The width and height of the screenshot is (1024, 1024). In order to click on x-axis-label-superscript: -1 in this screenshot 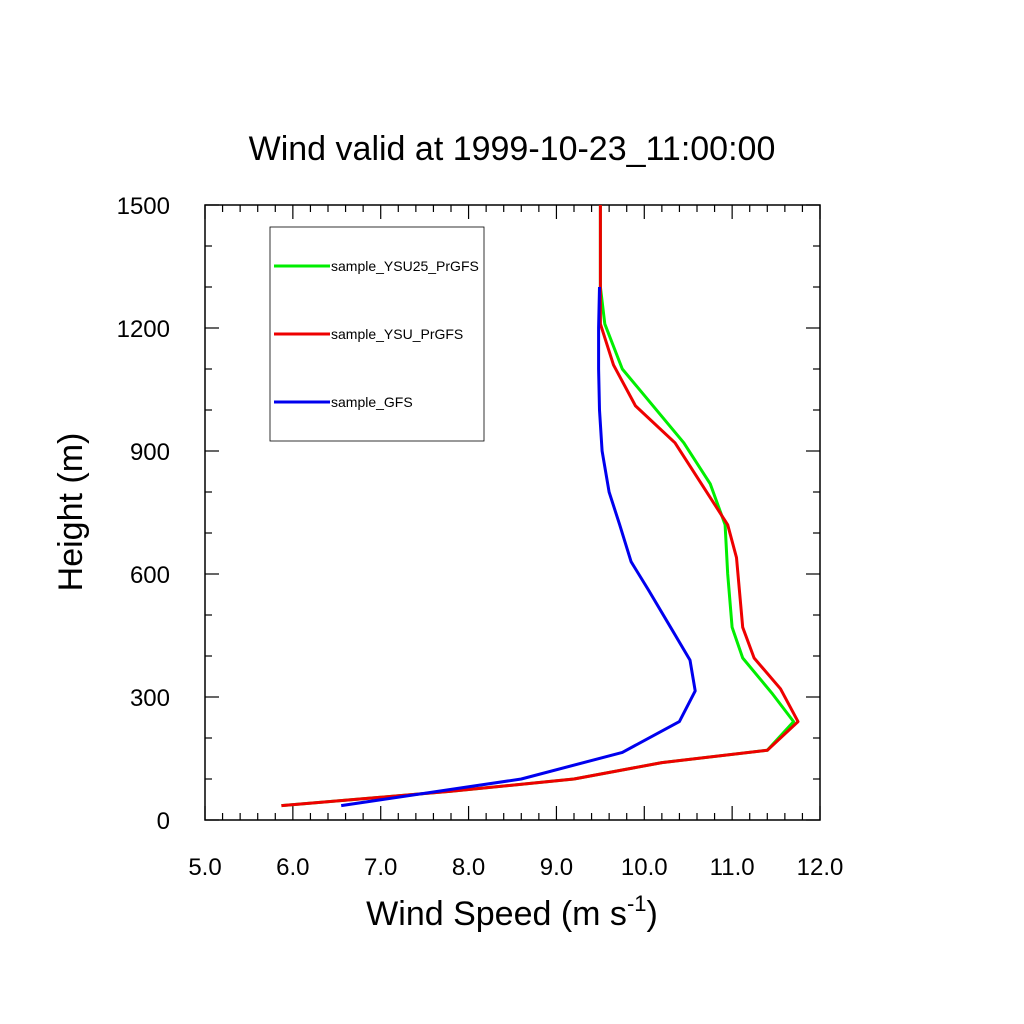, I will do `click(637, 903)`.